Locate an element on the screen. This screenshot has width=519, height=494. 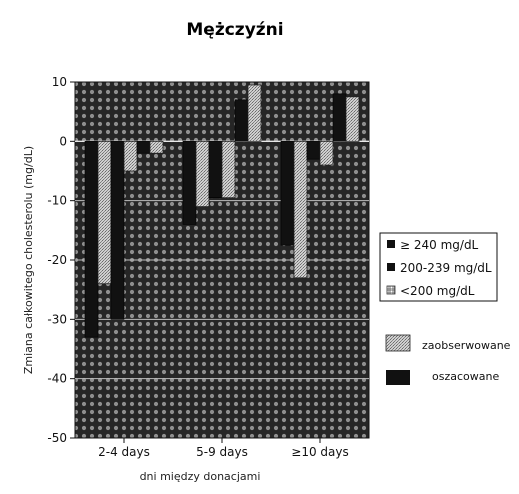
type-legend: zaobserwowane oszacowane is located at coordinates (448, 359).